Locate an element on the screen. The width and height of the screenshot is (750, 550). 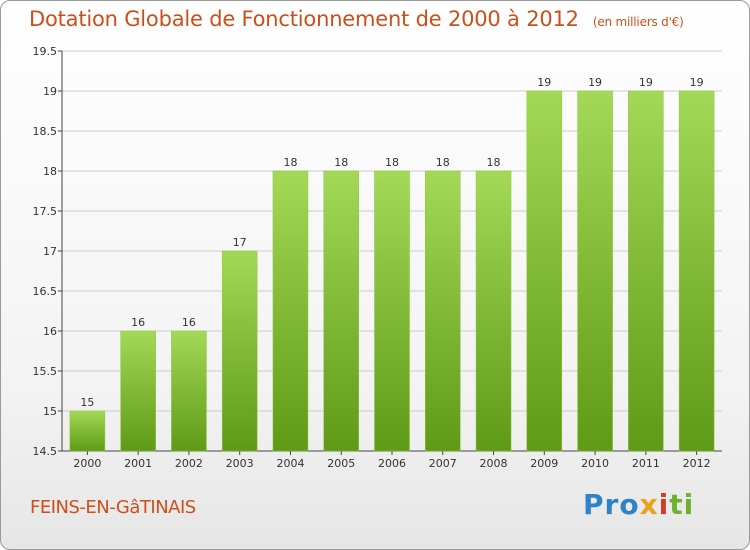
chart-subtitle: (en milliers d'€) is located at coordinates (638, 22).